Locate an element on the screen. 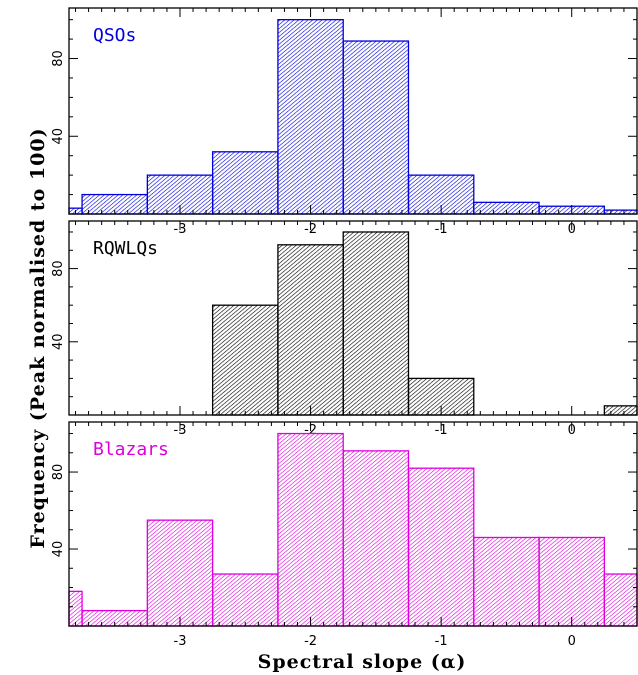 This screenshot has width=638, height=675. panel-label: RQWLQs is located at coordinates (125, 248).